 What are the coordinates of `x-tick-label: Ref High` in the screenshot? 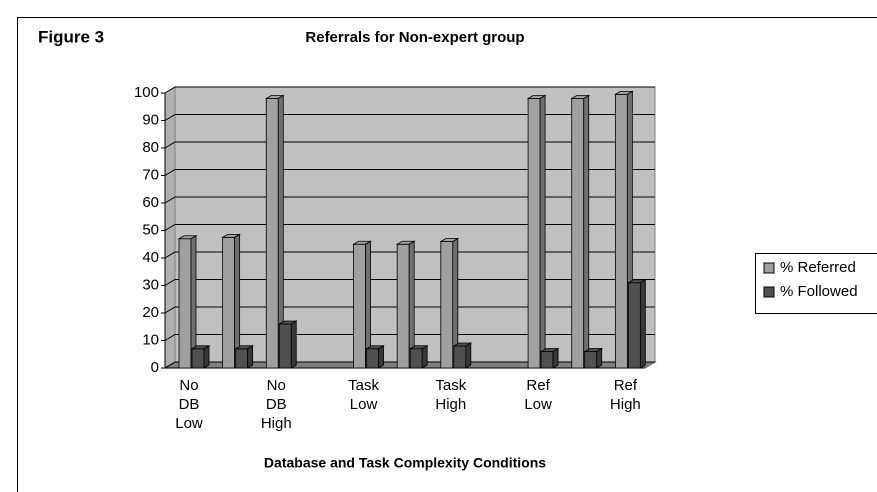 It's located at (625, 395).